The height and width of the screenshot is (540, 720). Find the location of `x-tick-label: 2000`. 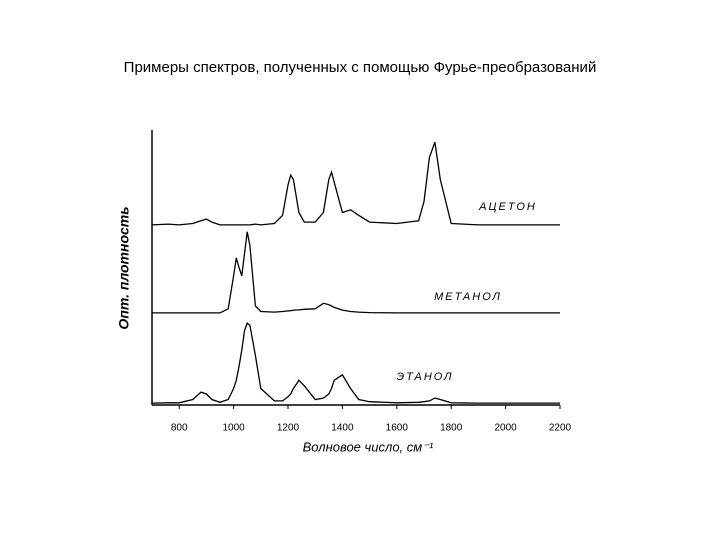

x-tick-label: 2000 is located at coordinates (505, 428).